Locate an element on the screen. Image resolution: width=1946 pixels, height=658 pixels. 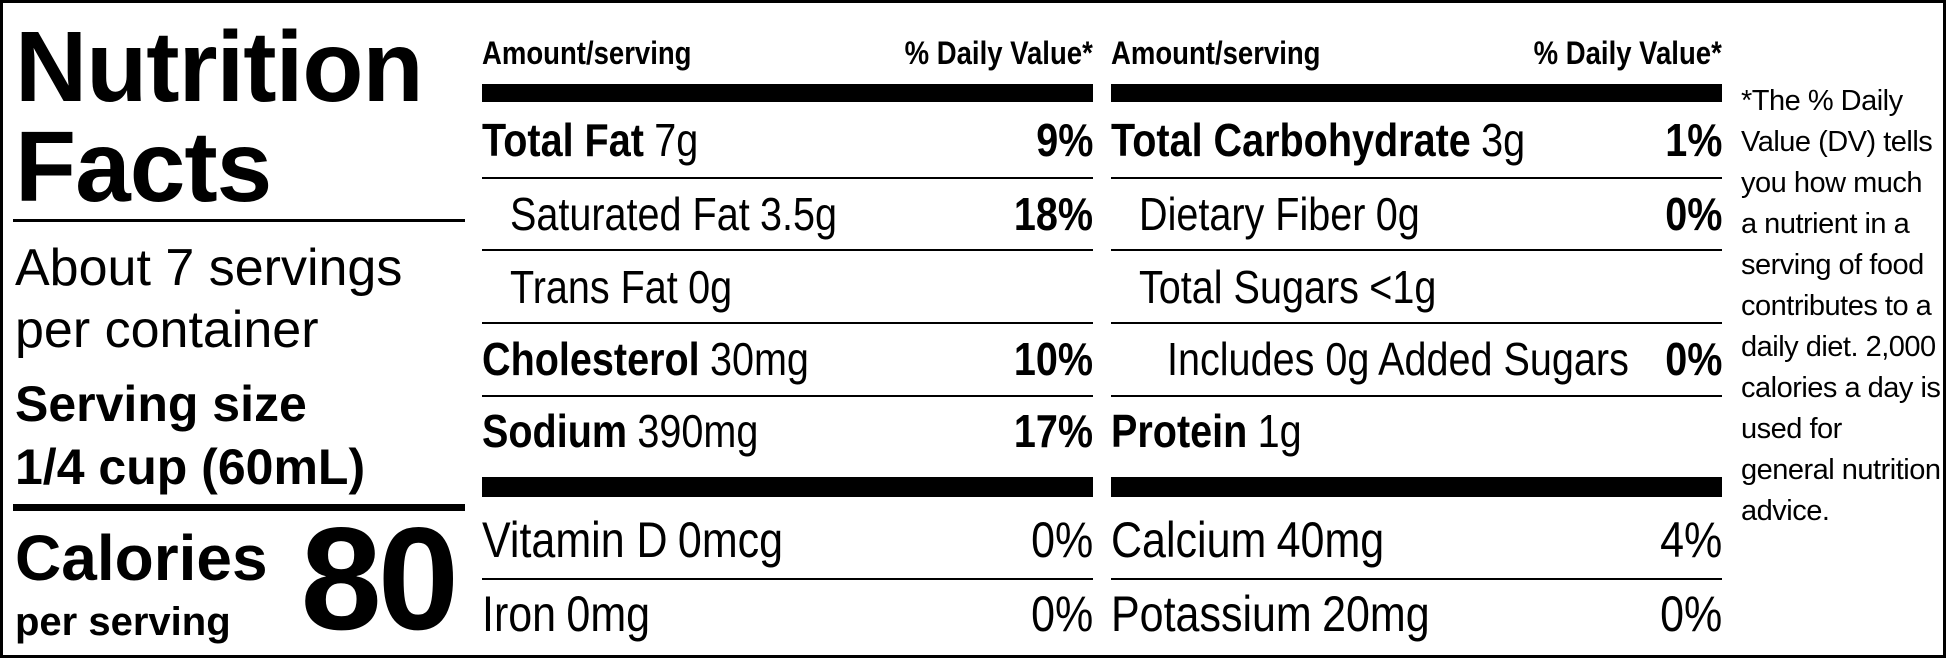
nutrient-text: Total Carbohydrate 3g is located at coordinates (1318, 140).